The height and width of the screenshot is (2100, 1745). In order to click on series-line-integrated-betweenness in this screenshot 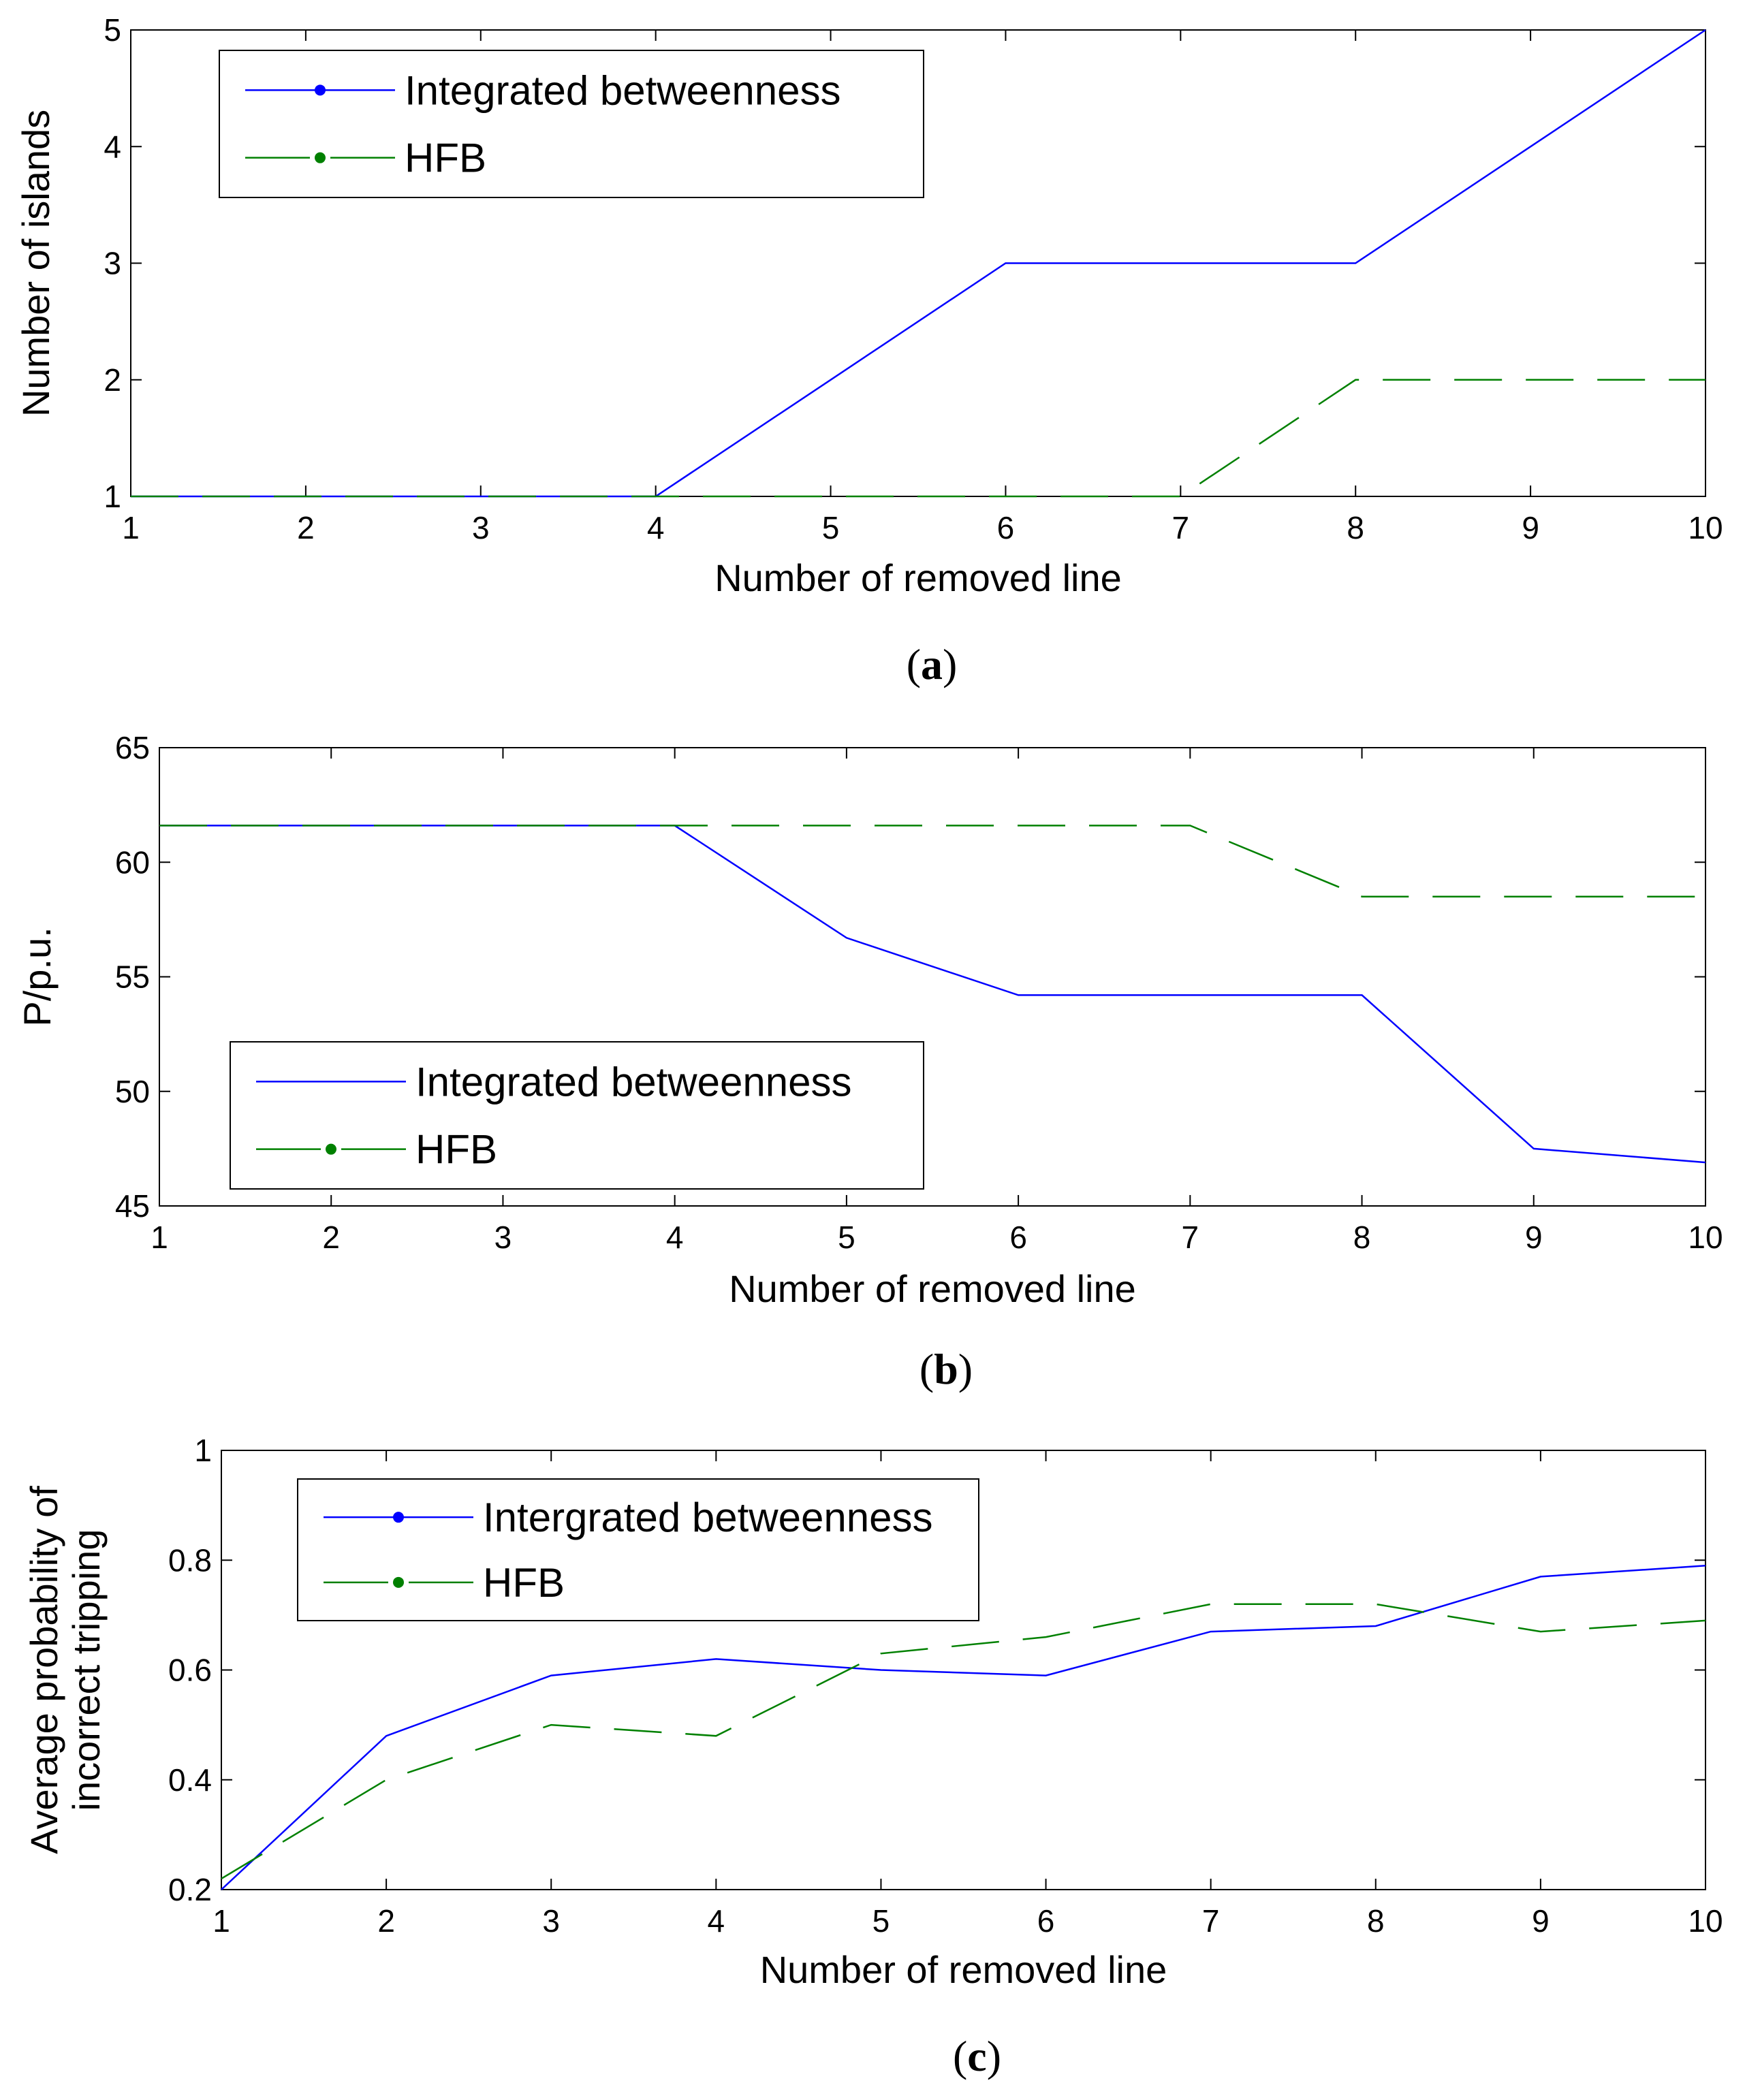, I will do `click(963, 1728)`.